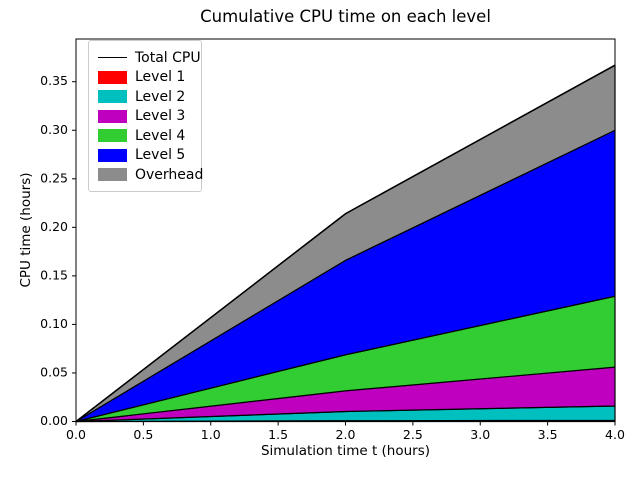  I want to click on y-tick-label: 0.25, so click(54, 177).